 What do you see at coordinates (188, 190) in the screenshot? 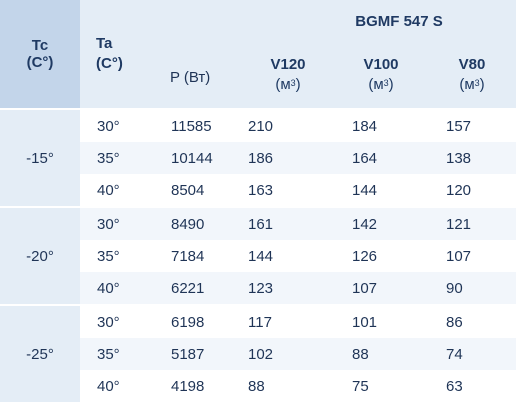
I see `power-cell: 8504` at bounding box center [188, 190].